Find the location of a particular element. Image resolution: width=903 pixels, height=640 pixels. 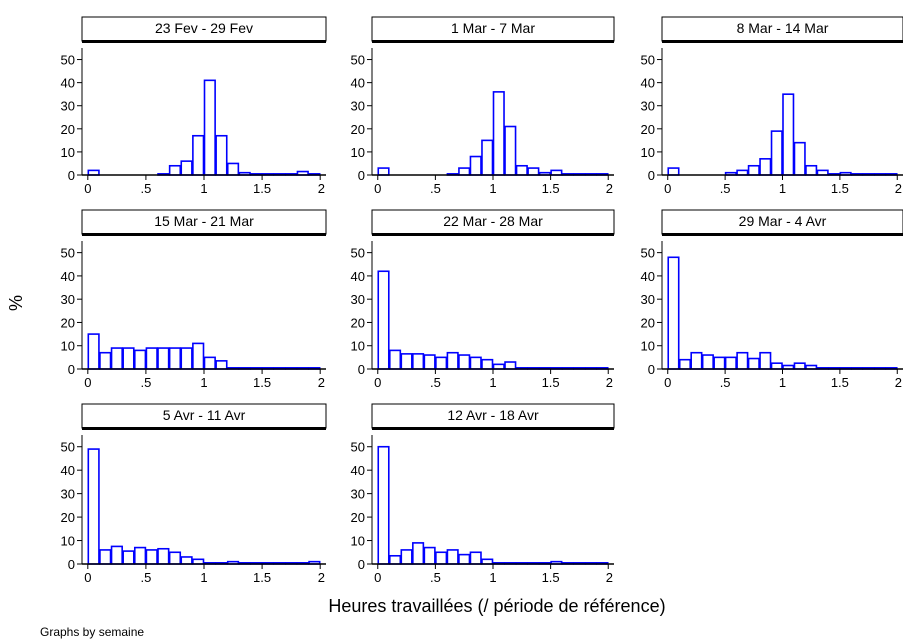

graphs-by-note: Graphs by semaine is located at coordinates (92, 632).